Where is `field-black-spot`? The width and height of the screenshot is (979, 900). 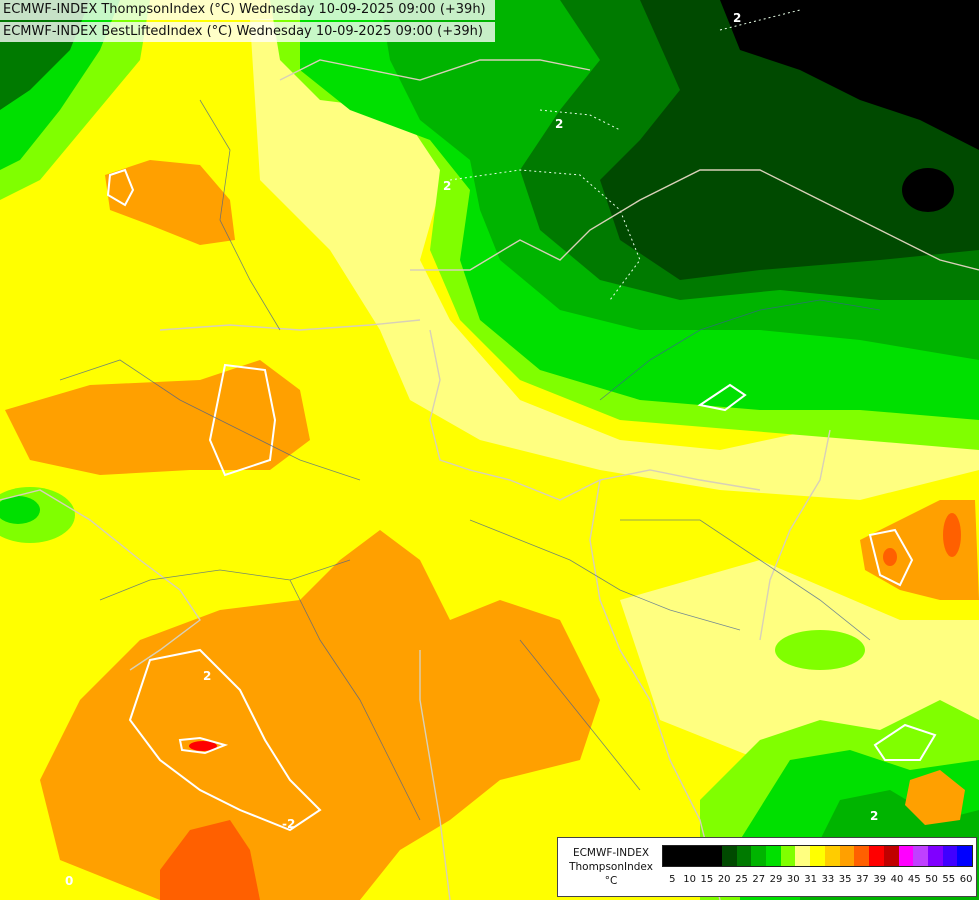 field-black-spot is located at coordinates (928, 190).